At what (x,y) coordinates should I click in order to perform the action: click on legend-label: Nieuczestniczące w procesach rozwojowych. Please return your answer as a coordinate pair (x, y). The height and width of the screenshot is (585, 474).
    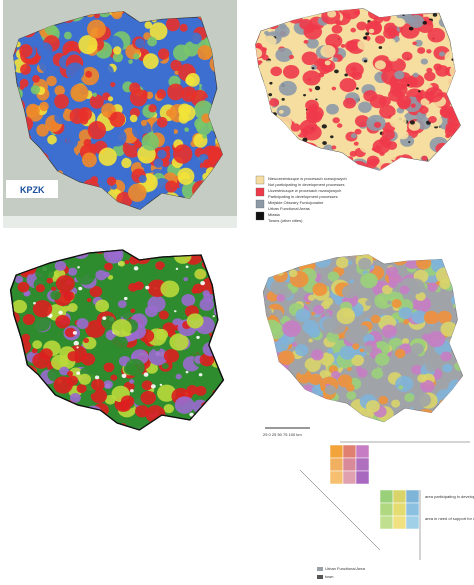
    Looking at the image, I should click on (307, 178).